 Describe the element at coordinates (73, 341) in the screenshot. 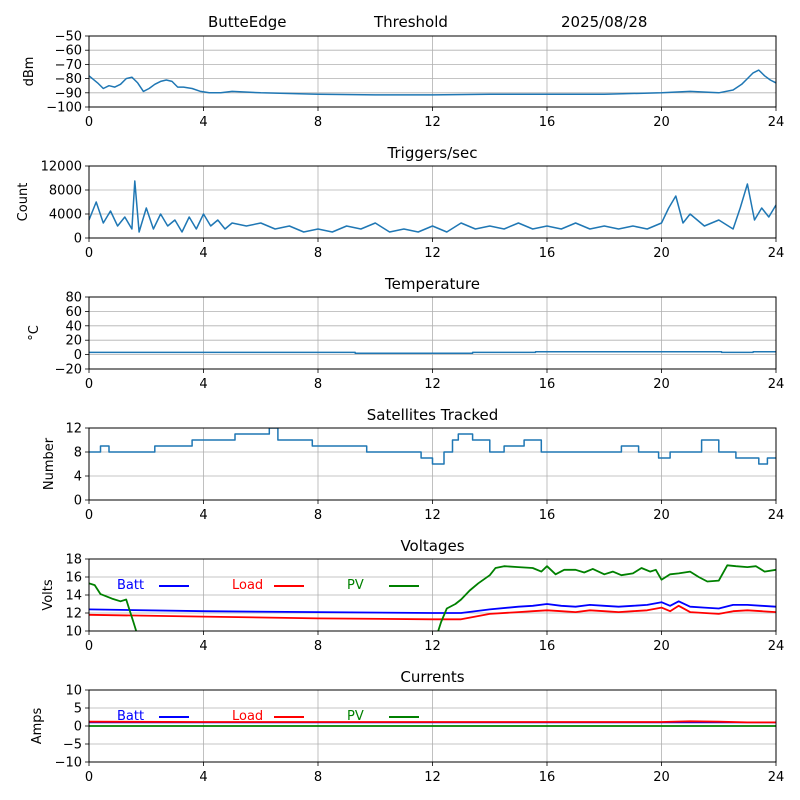

I see `y-tick-label-2: 20` at that location.